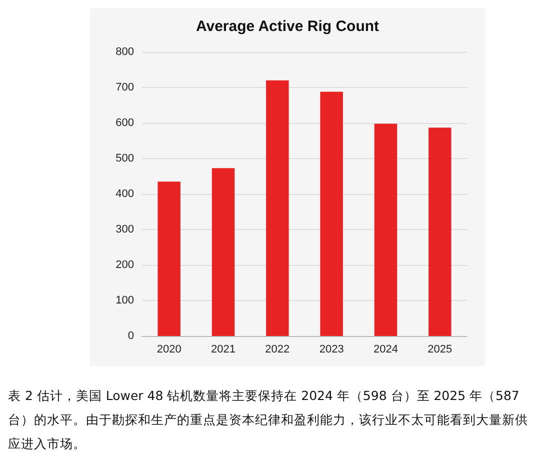 Image resolution: width=553 pixels, height=472 pixels. Describe the element at coordinates (125, 158) in the screenshot. I see `y-tick-label: 500` at that location.